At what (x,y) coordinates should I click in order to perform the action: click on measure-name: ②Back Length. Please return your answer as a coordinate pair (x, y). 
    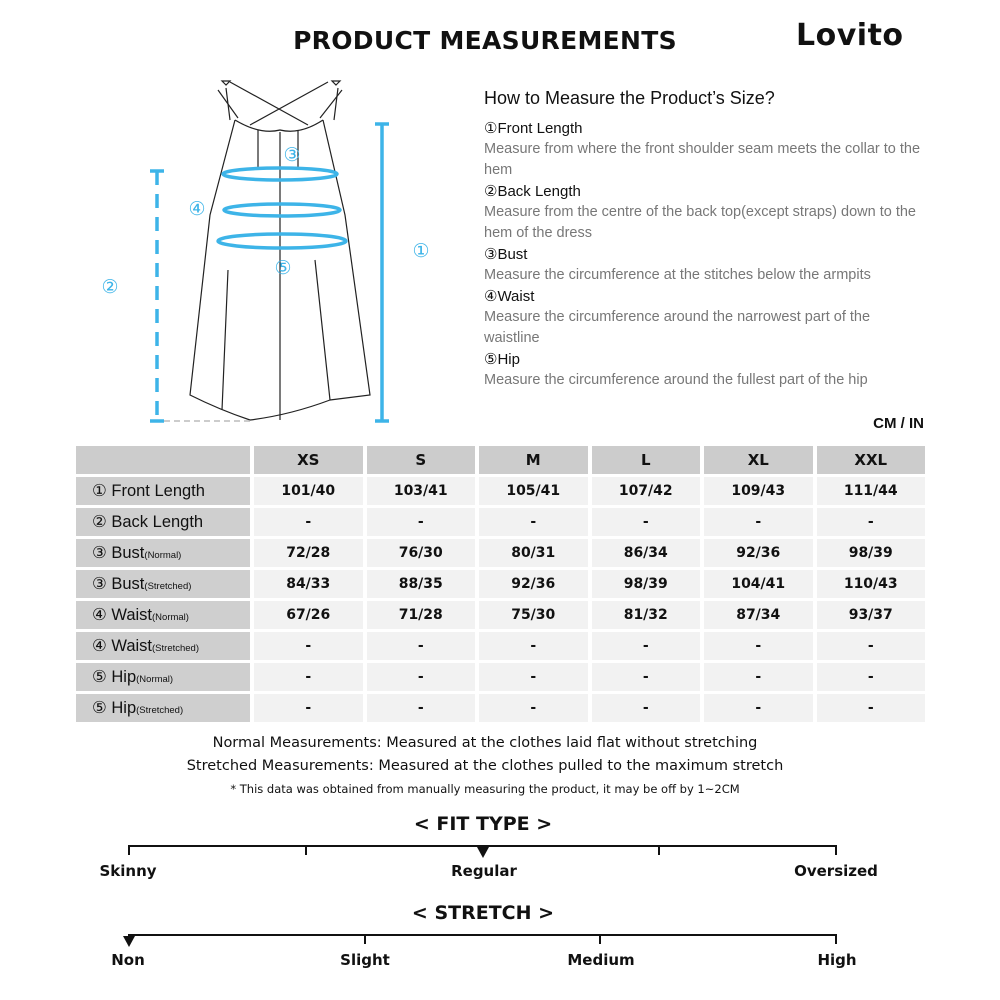
    Looking at the image, I should click on (532, 191).